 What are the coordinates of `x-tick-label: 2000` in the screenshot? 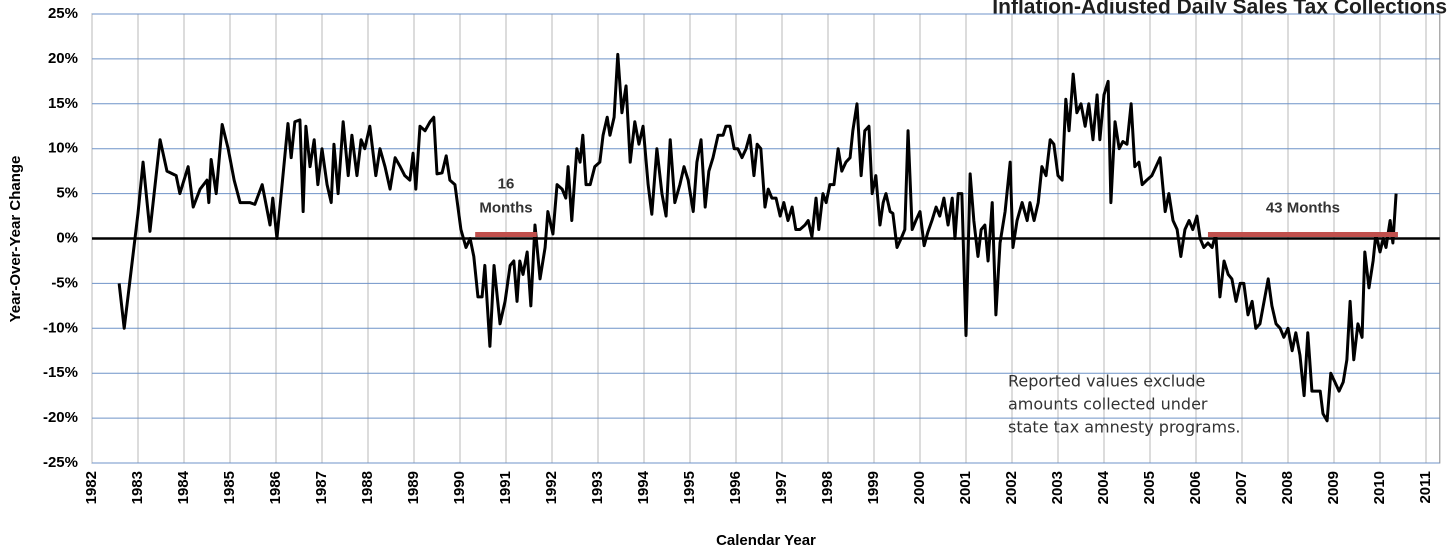 It's located at (919, 487).